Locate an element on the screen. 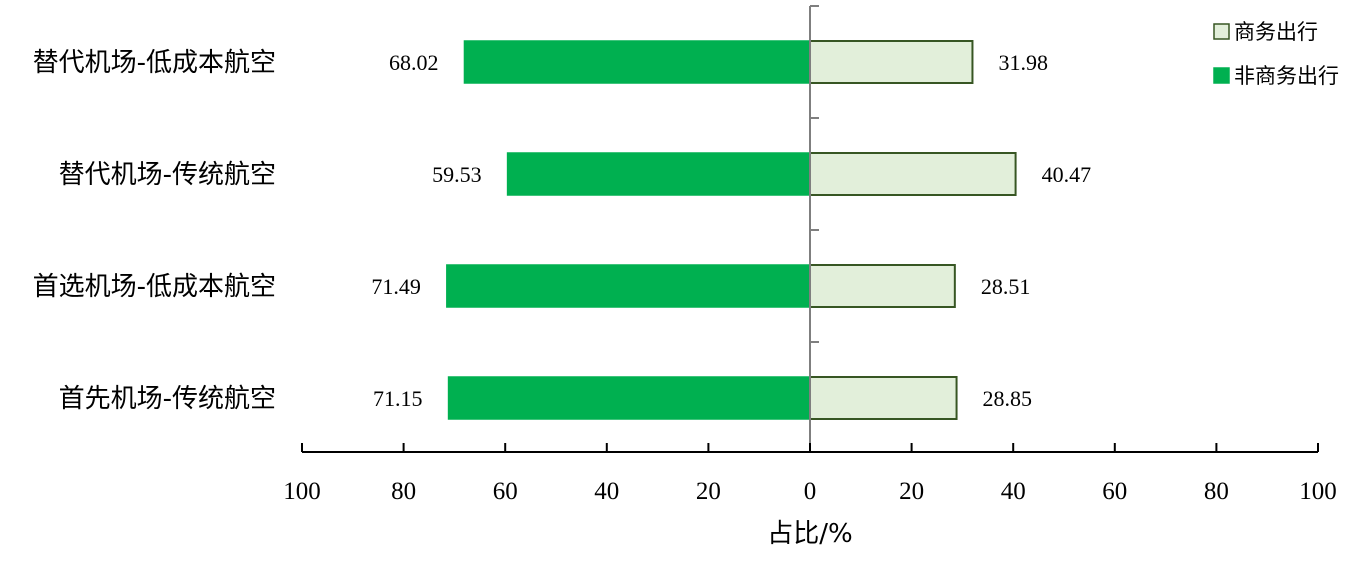 The height and width of the screenshot is (561, 1367). value-label-right-2: 28.51 is located at coordinates (1006, 286).